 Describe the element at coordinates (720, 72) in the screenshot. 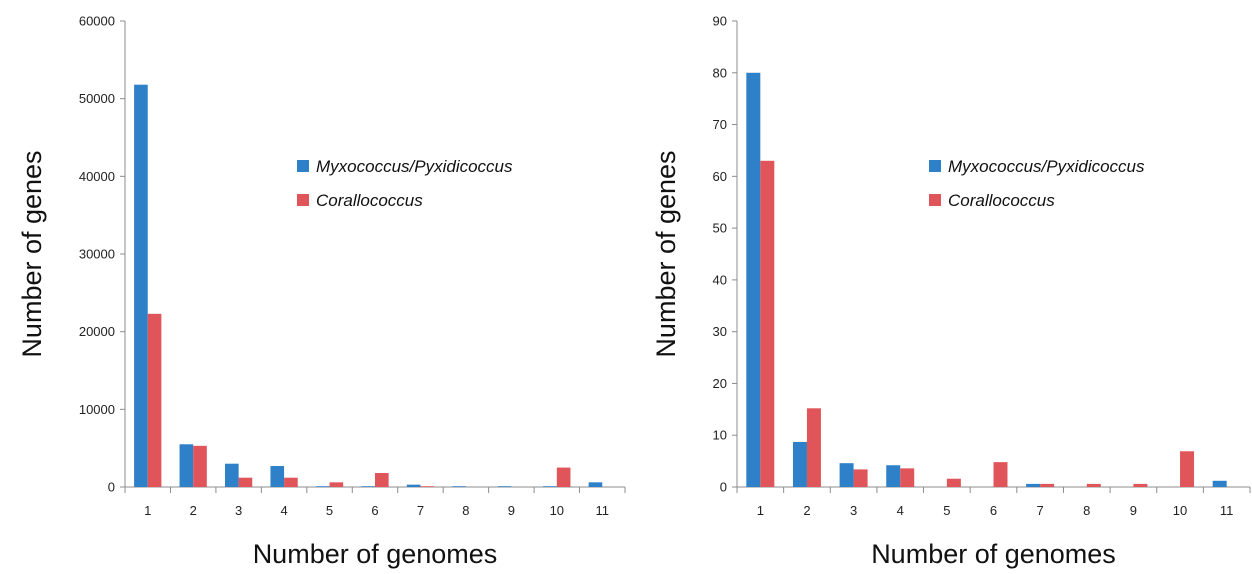

I see `y-tick-label: 80` at that location.